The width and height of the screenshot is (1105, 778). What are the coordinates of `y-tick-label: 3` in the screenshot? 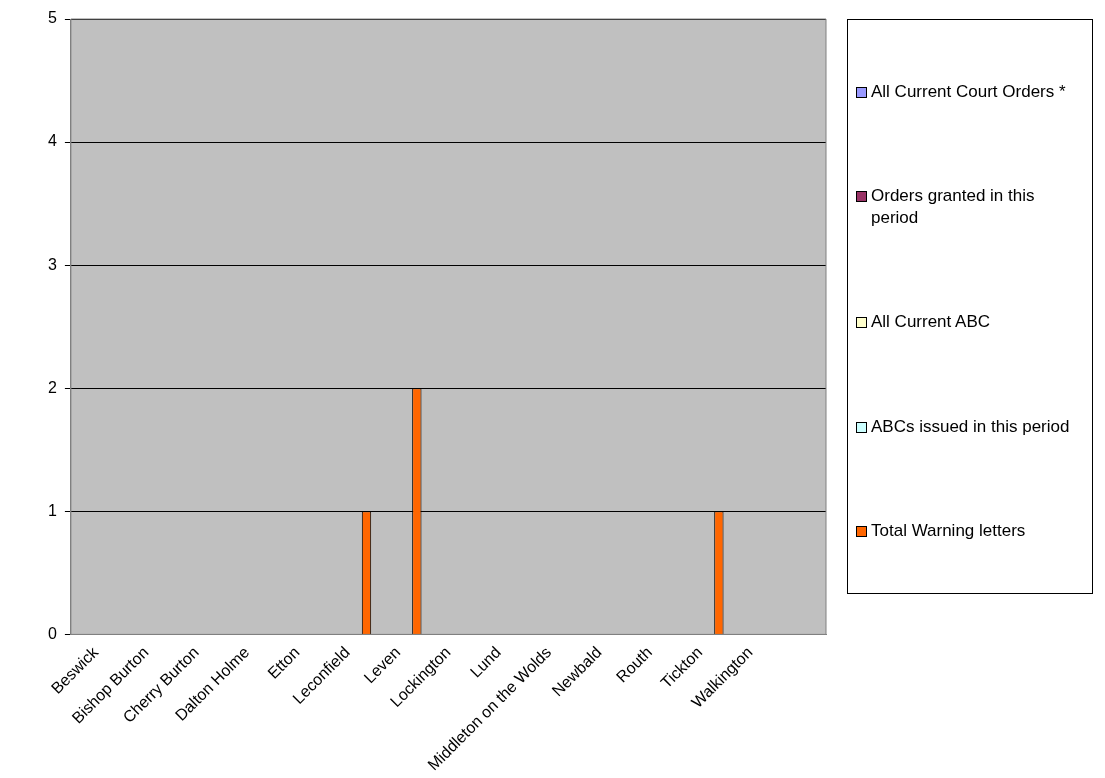 It's located at (52, 264).